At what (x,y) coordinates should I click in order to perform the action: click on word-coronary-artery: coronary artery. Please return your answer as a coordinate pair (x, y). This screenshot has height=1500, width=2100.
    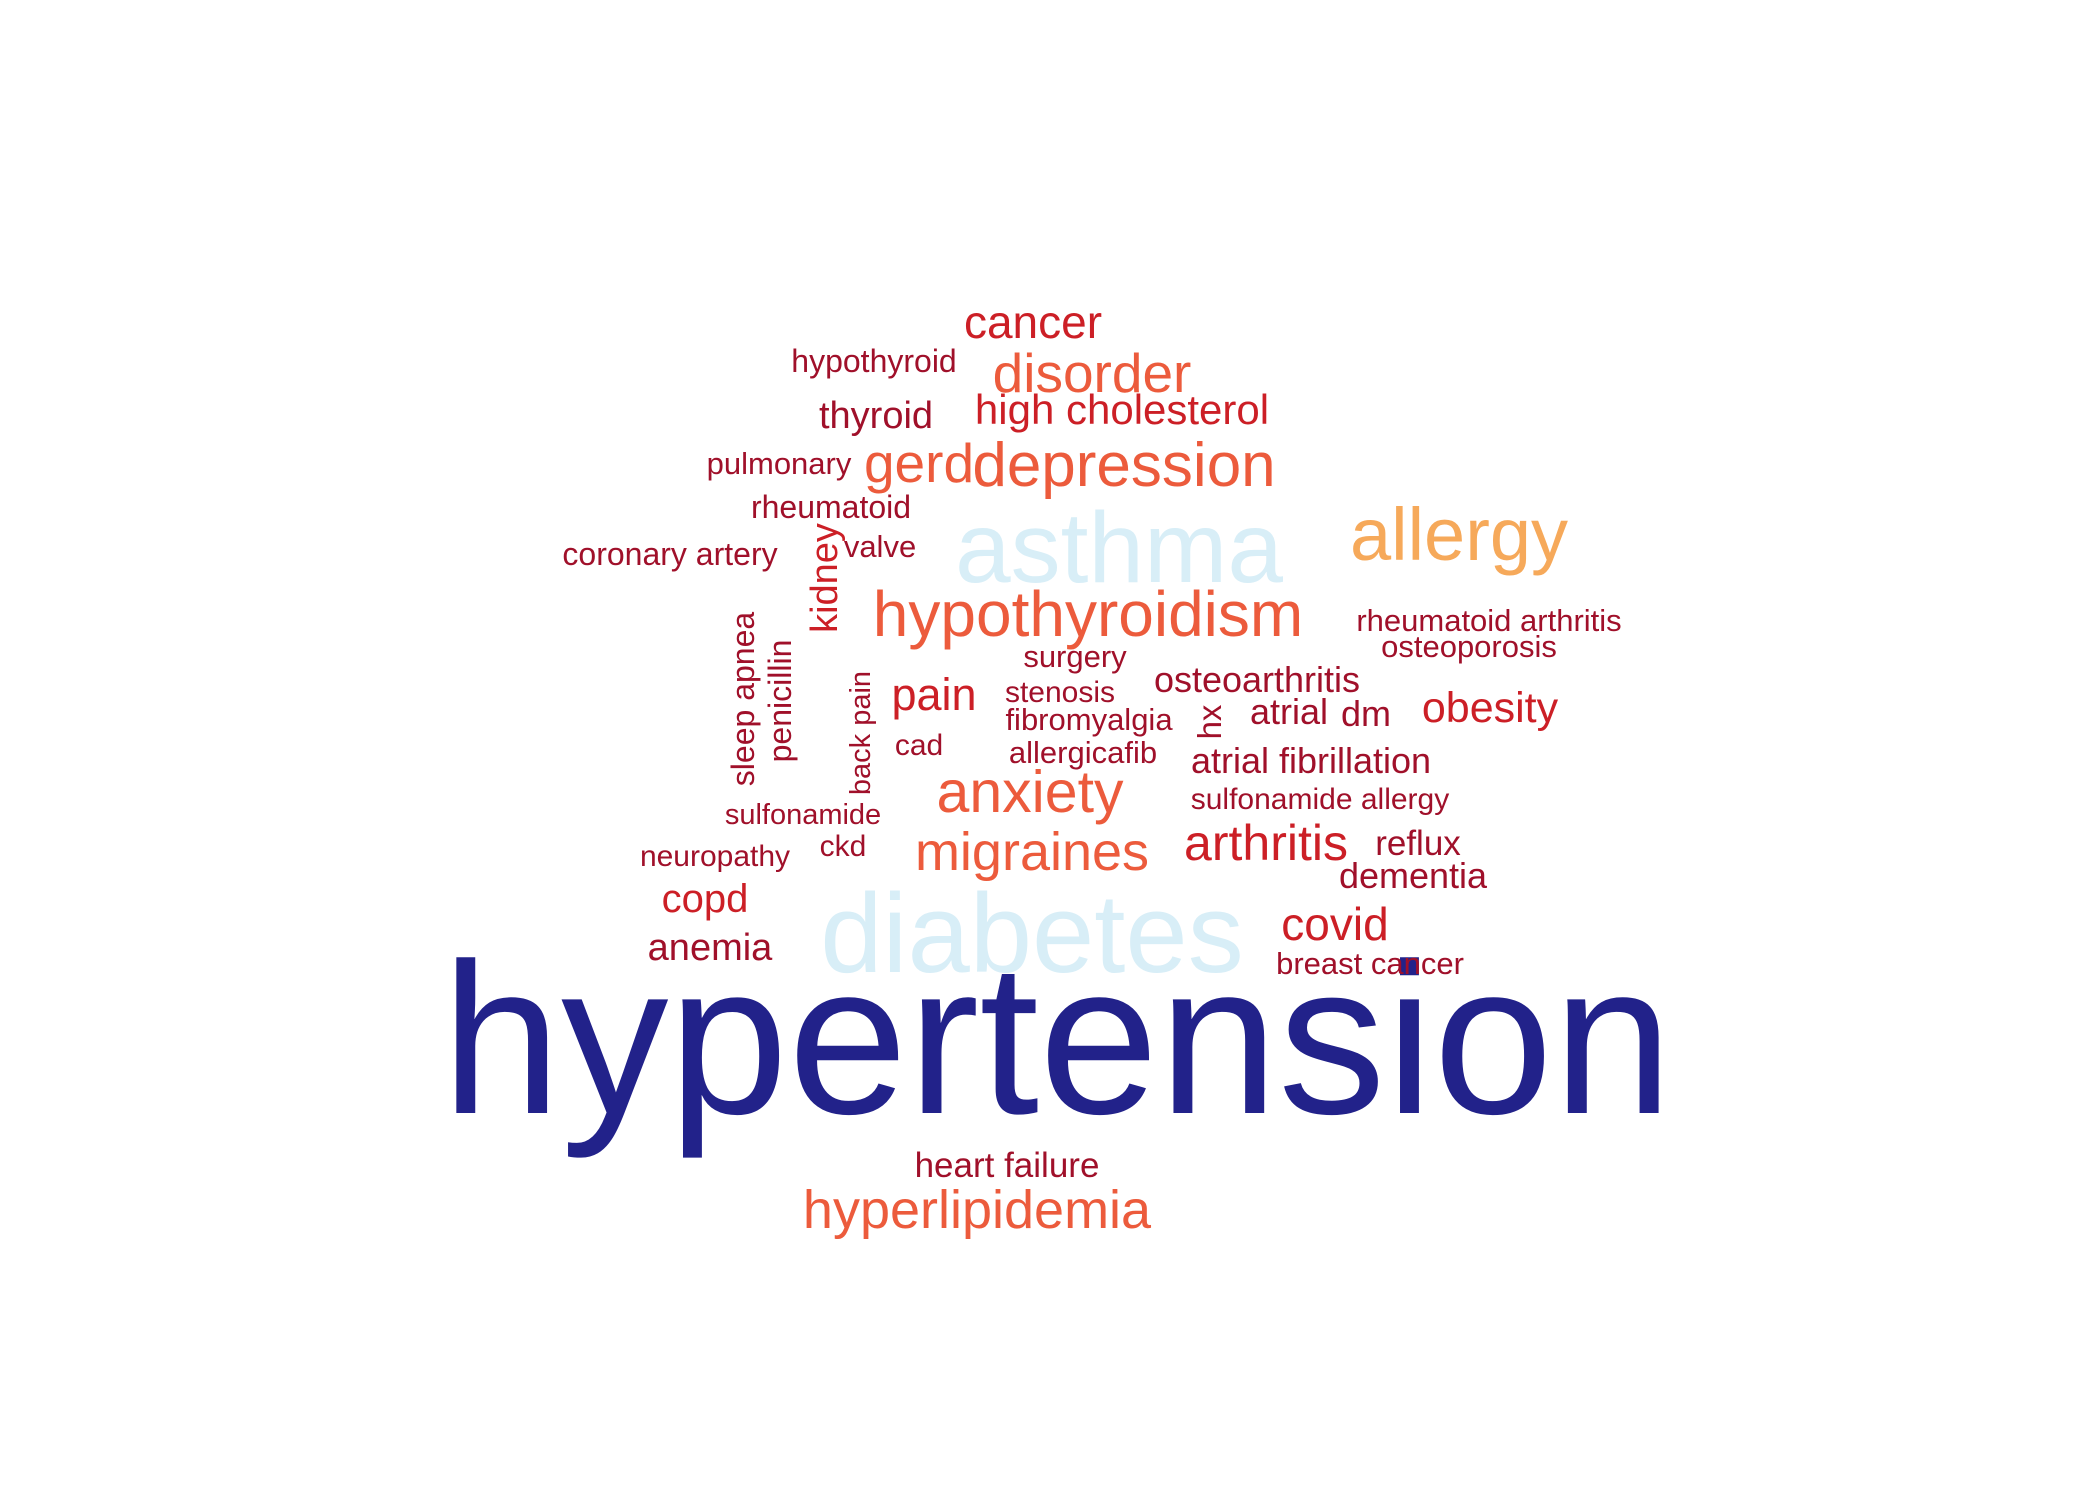
    Looking at the image, I should click on (669, 554).